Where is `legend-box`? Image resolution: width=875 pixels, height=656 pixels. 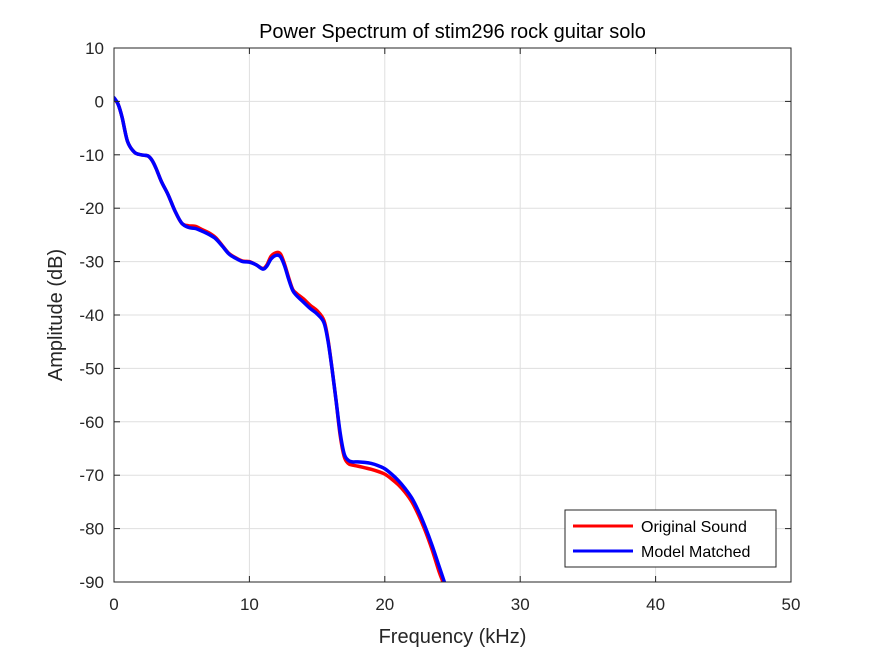 legend-box is located at coordinates (670, 538).